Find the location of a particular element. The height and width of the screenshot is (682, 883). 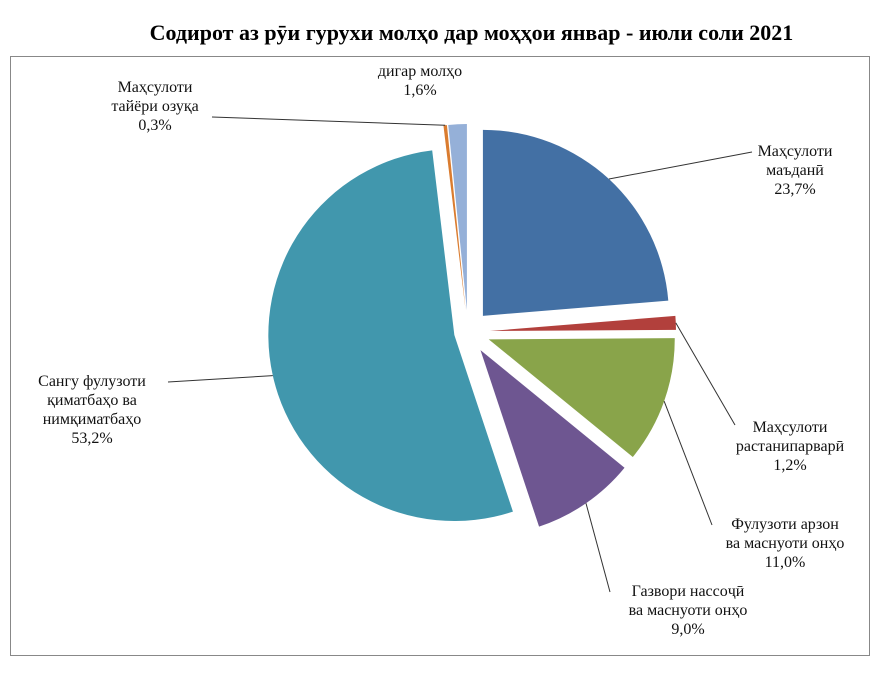

slice-label-name: дигар молҳо is located at coordinates (420, 71).